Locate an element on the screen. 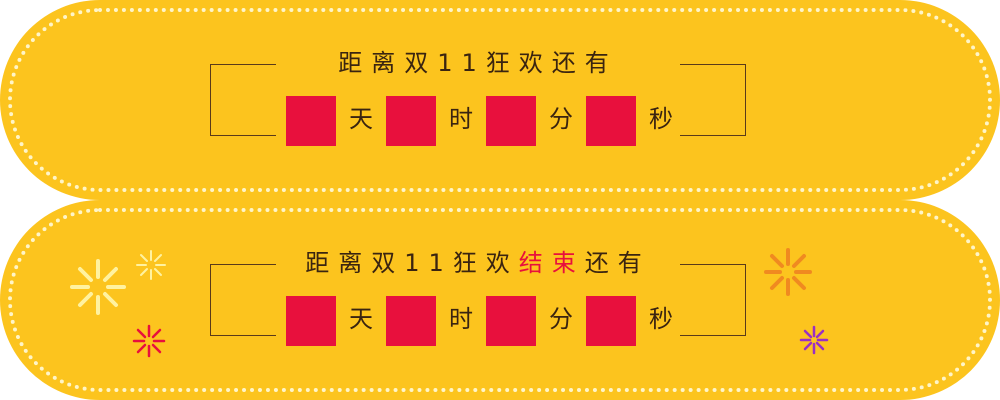  headline-text: 距离双11狂欢还有 is located at coordinates (478, 63).